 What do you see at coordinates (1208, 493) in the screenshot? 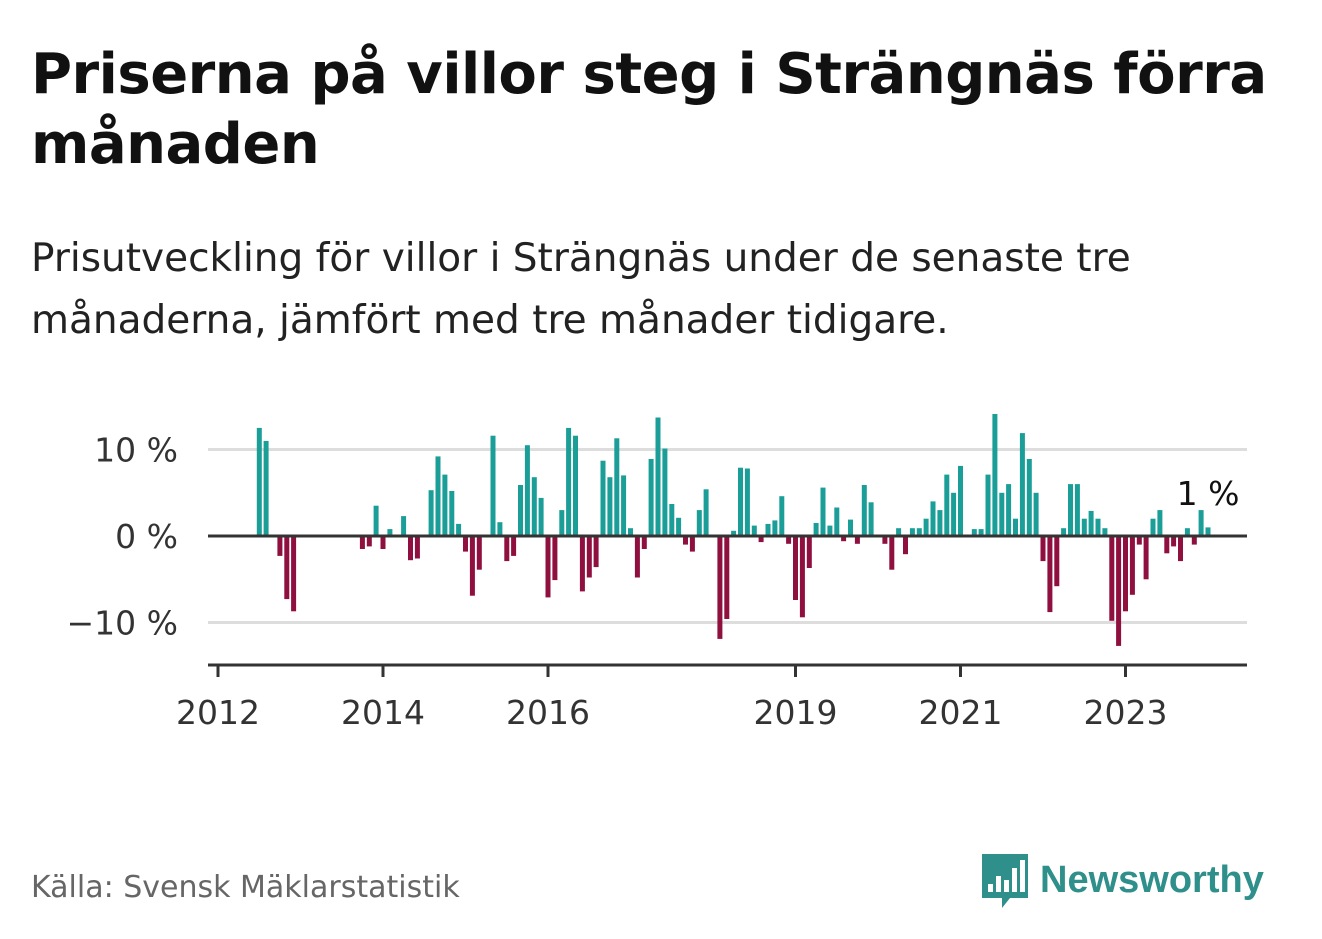
I see `last-value-label: 1 %` at bounding box center [1208, 493].